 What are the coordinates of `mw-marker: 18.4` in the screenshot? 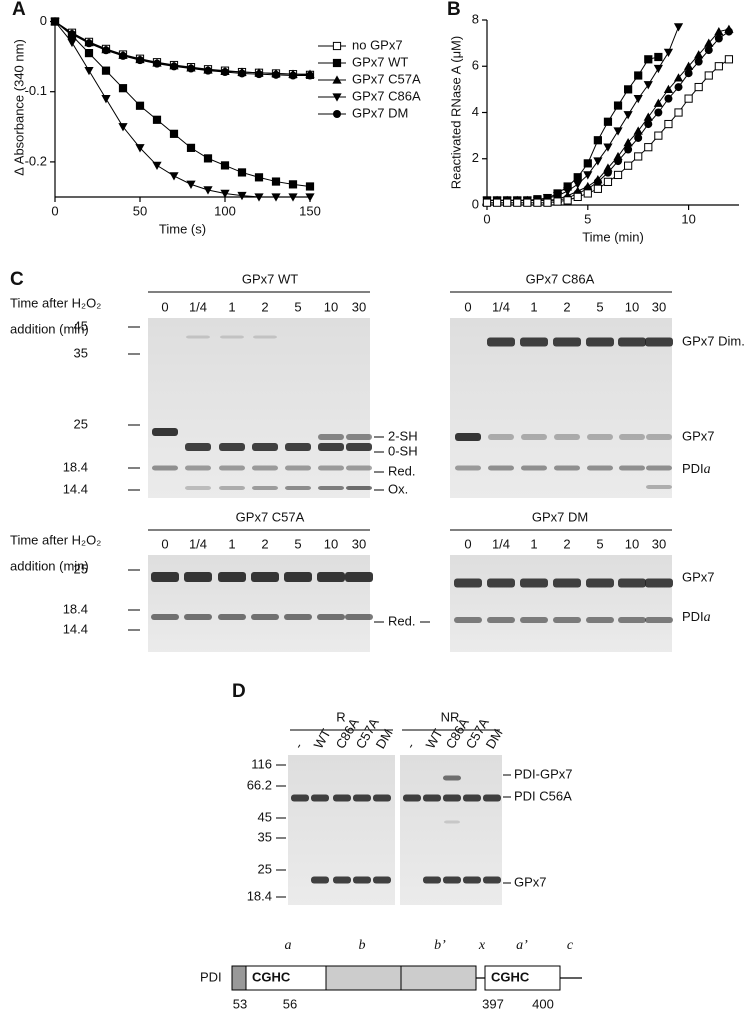 It's located at (75, 466).